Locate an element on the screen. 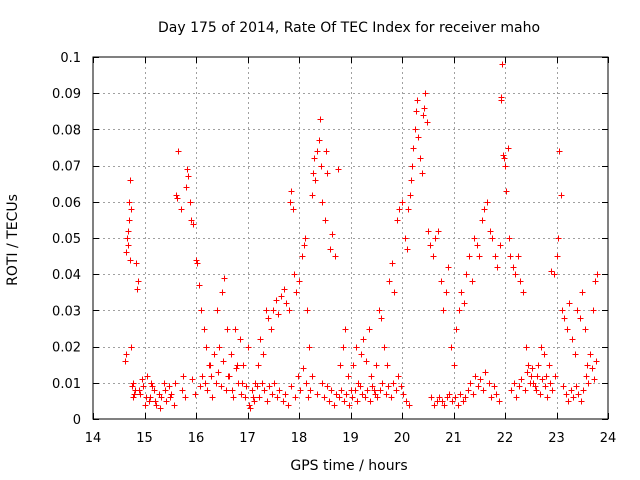  x-tick-label: 23 is located at coordinates (556, 438).